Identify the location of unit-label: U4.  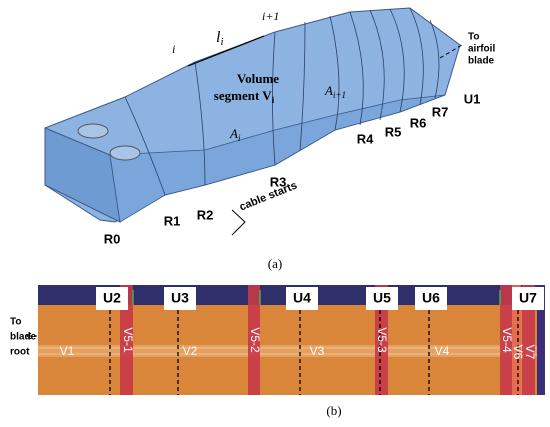
(302, 298).